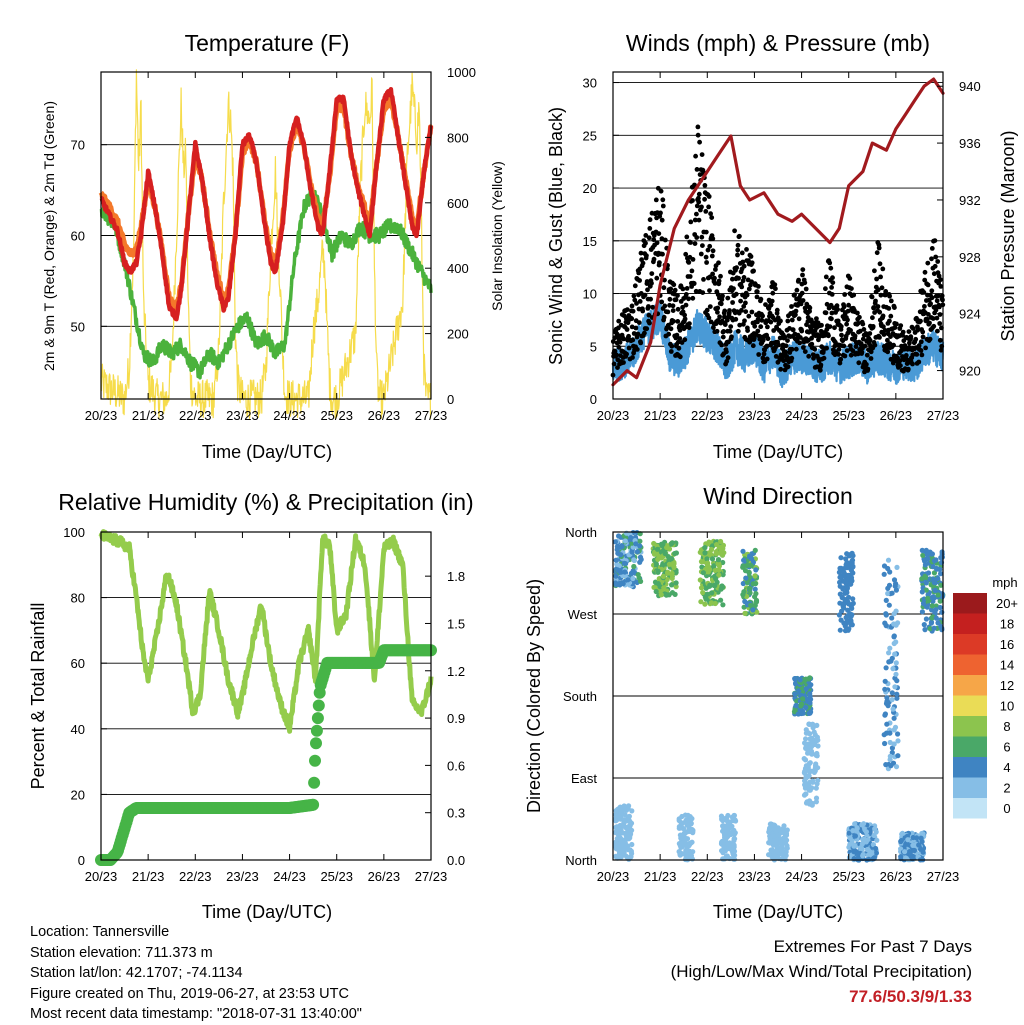  What do you see at coordinates (78, 663) in the screenshot?
I see `y-tick-label: 60` at bounding box center [78, 663].